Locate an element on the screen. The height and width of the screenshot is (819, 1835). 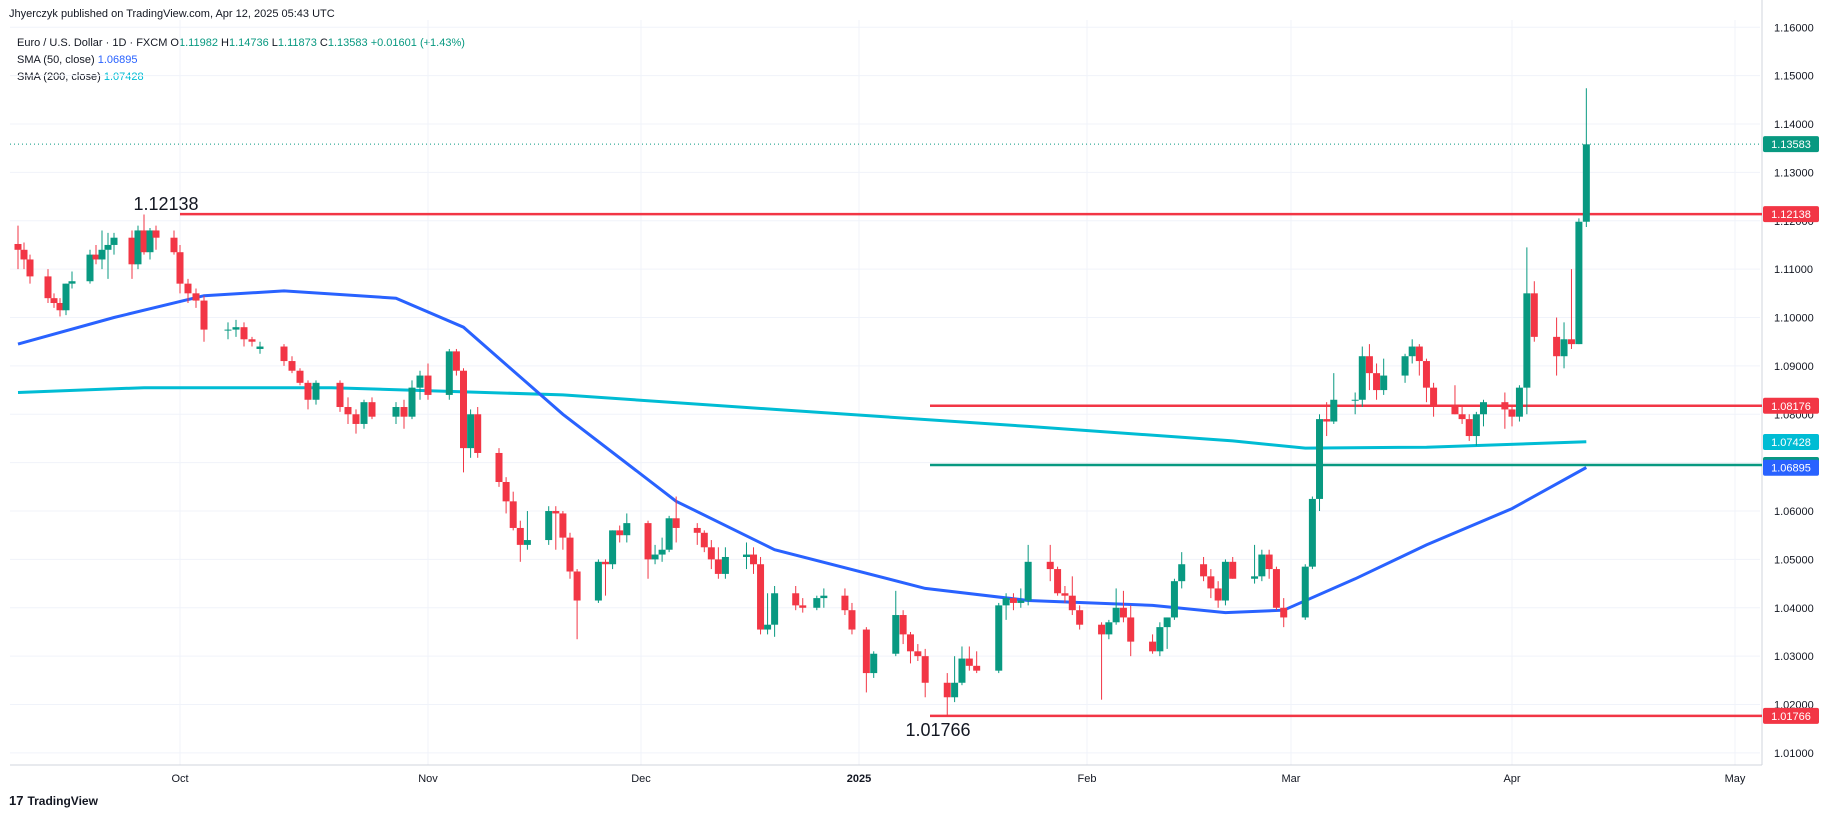
sma50-row: SMA (50, close) 1.06895 is located at coordinates (241, 60).